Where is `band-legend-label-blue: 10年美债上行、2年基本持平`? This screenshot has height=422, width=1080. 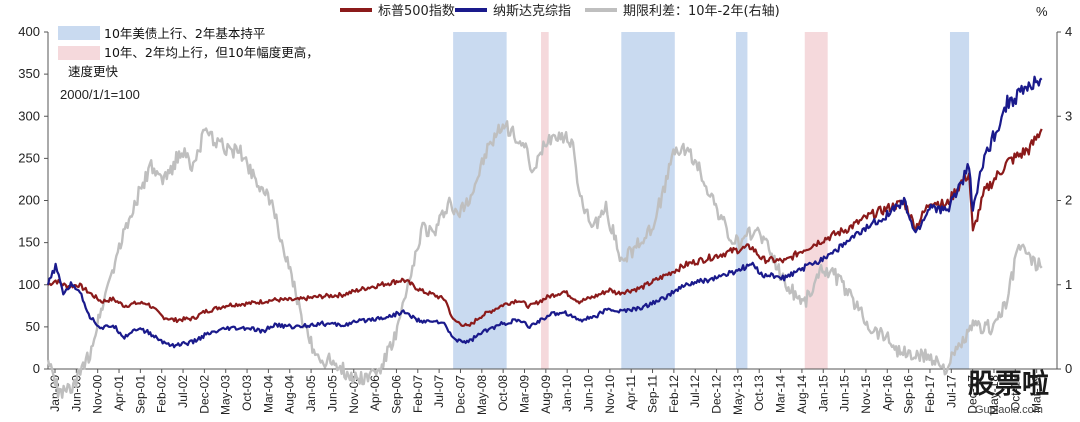 band-legend-label-blue: 10年美债上行、2年基本持平 is located at coordinates (184, 33).